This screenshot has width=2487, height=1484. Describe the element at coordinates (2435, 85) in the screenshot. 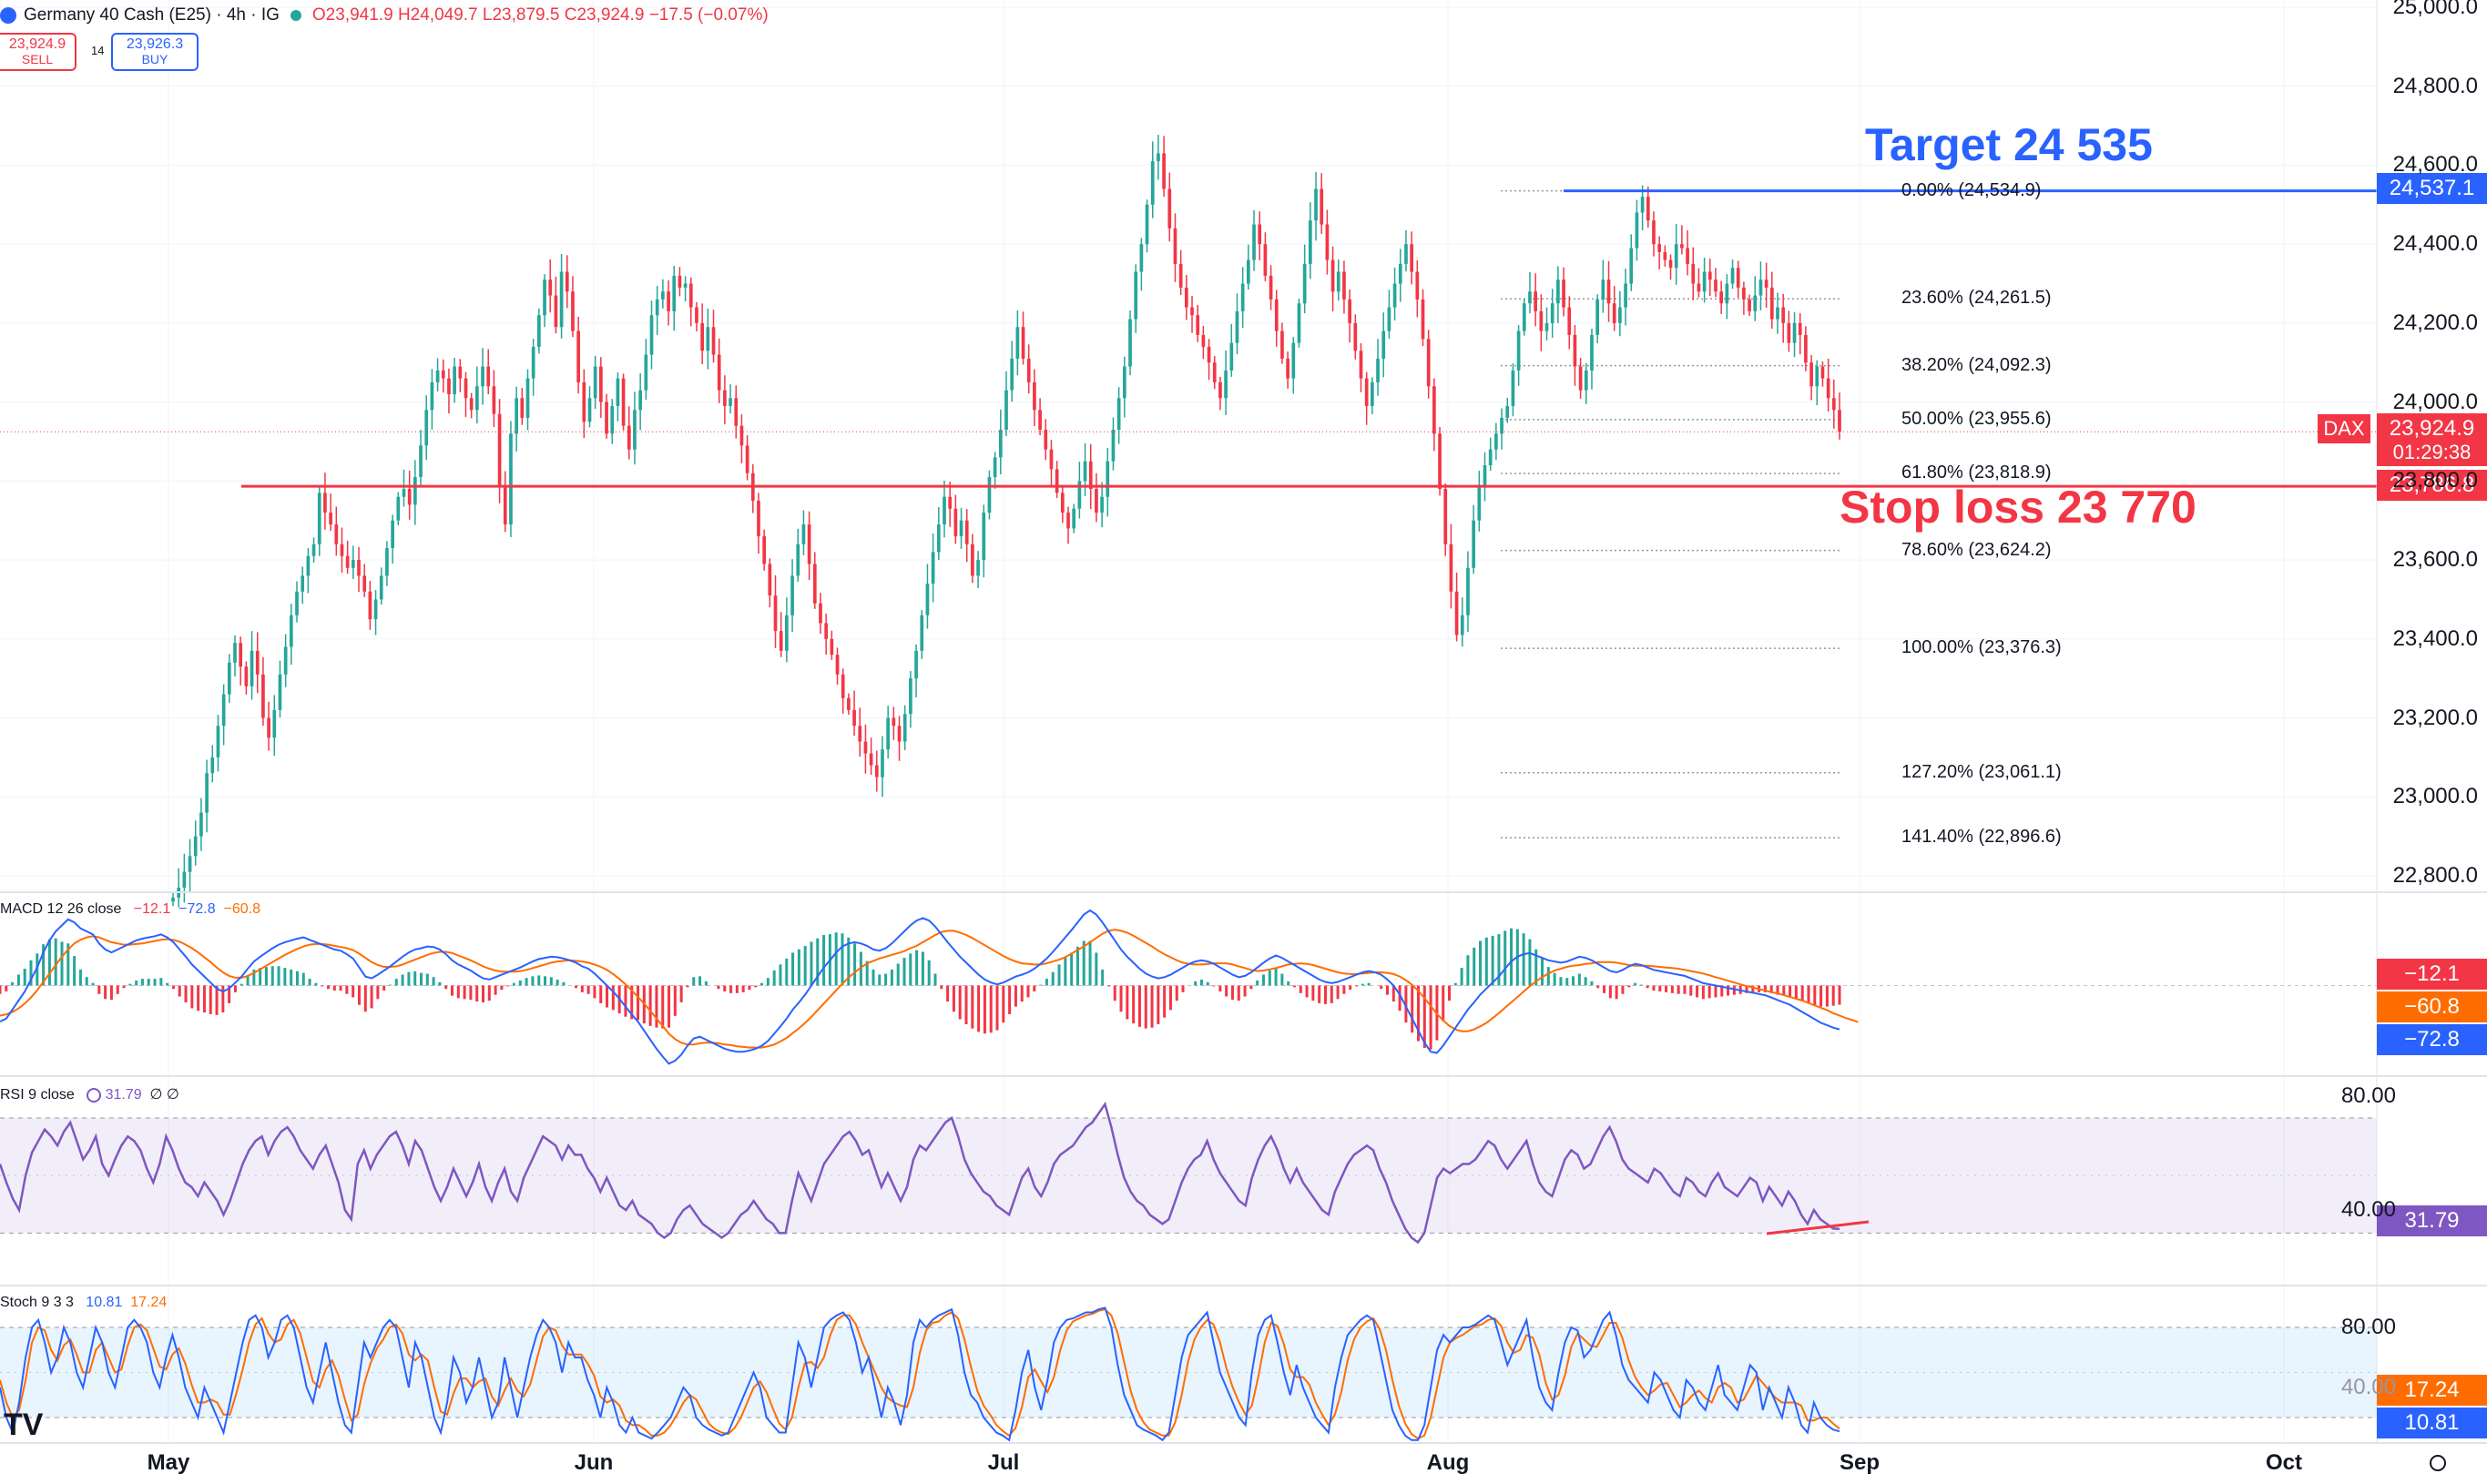

I see `price-axis-label: 24,800.0` at that location.